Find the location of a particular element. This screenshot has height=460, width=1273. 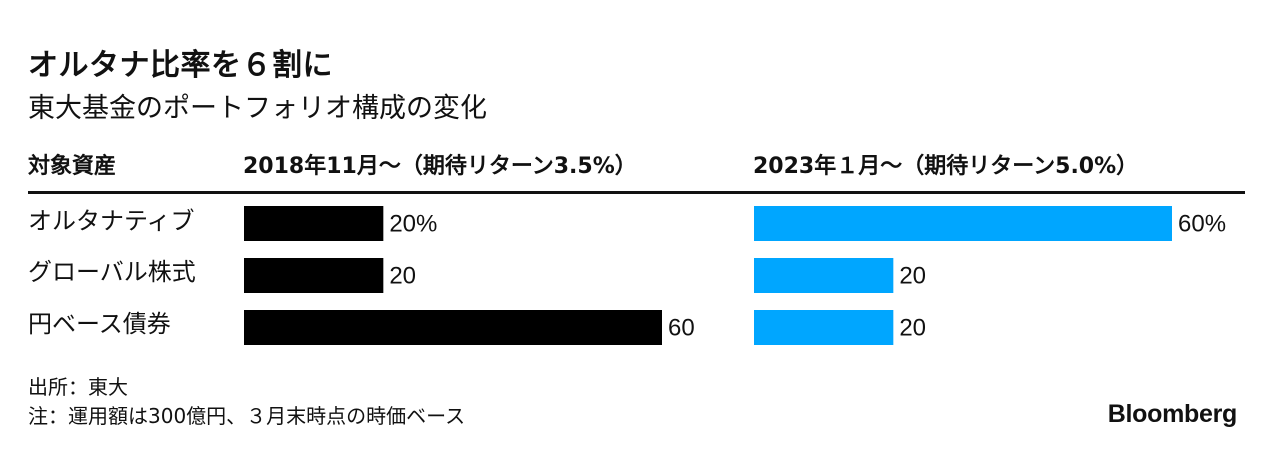

value-label-2023-global-equity: 20 is located at coordinates (912, 276).